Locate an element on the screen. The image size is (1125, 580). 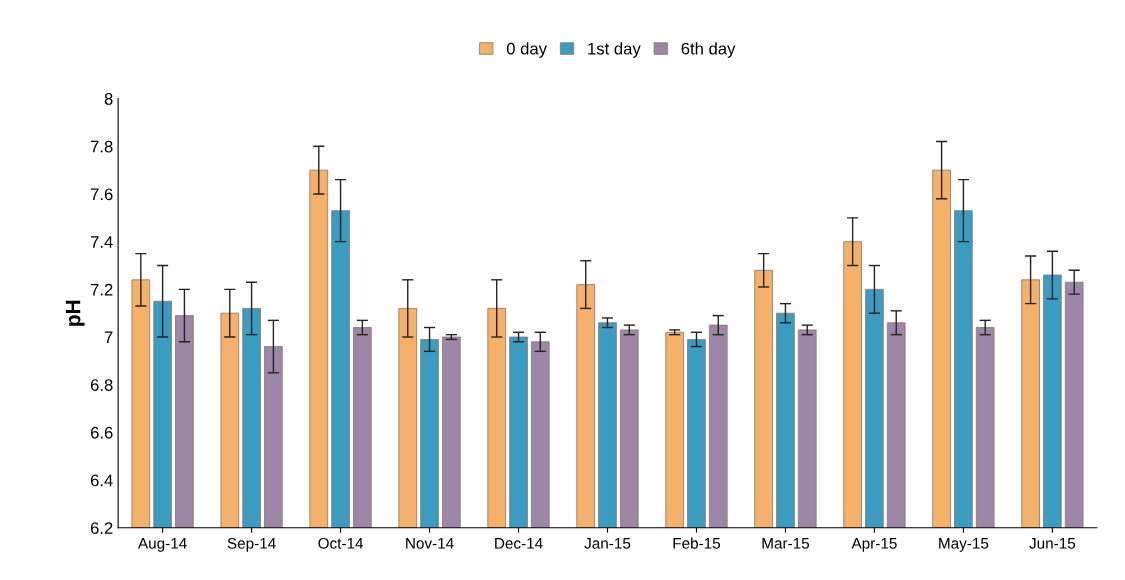
x-tick-label: Nov-14 is located at coordinates (430, 543).